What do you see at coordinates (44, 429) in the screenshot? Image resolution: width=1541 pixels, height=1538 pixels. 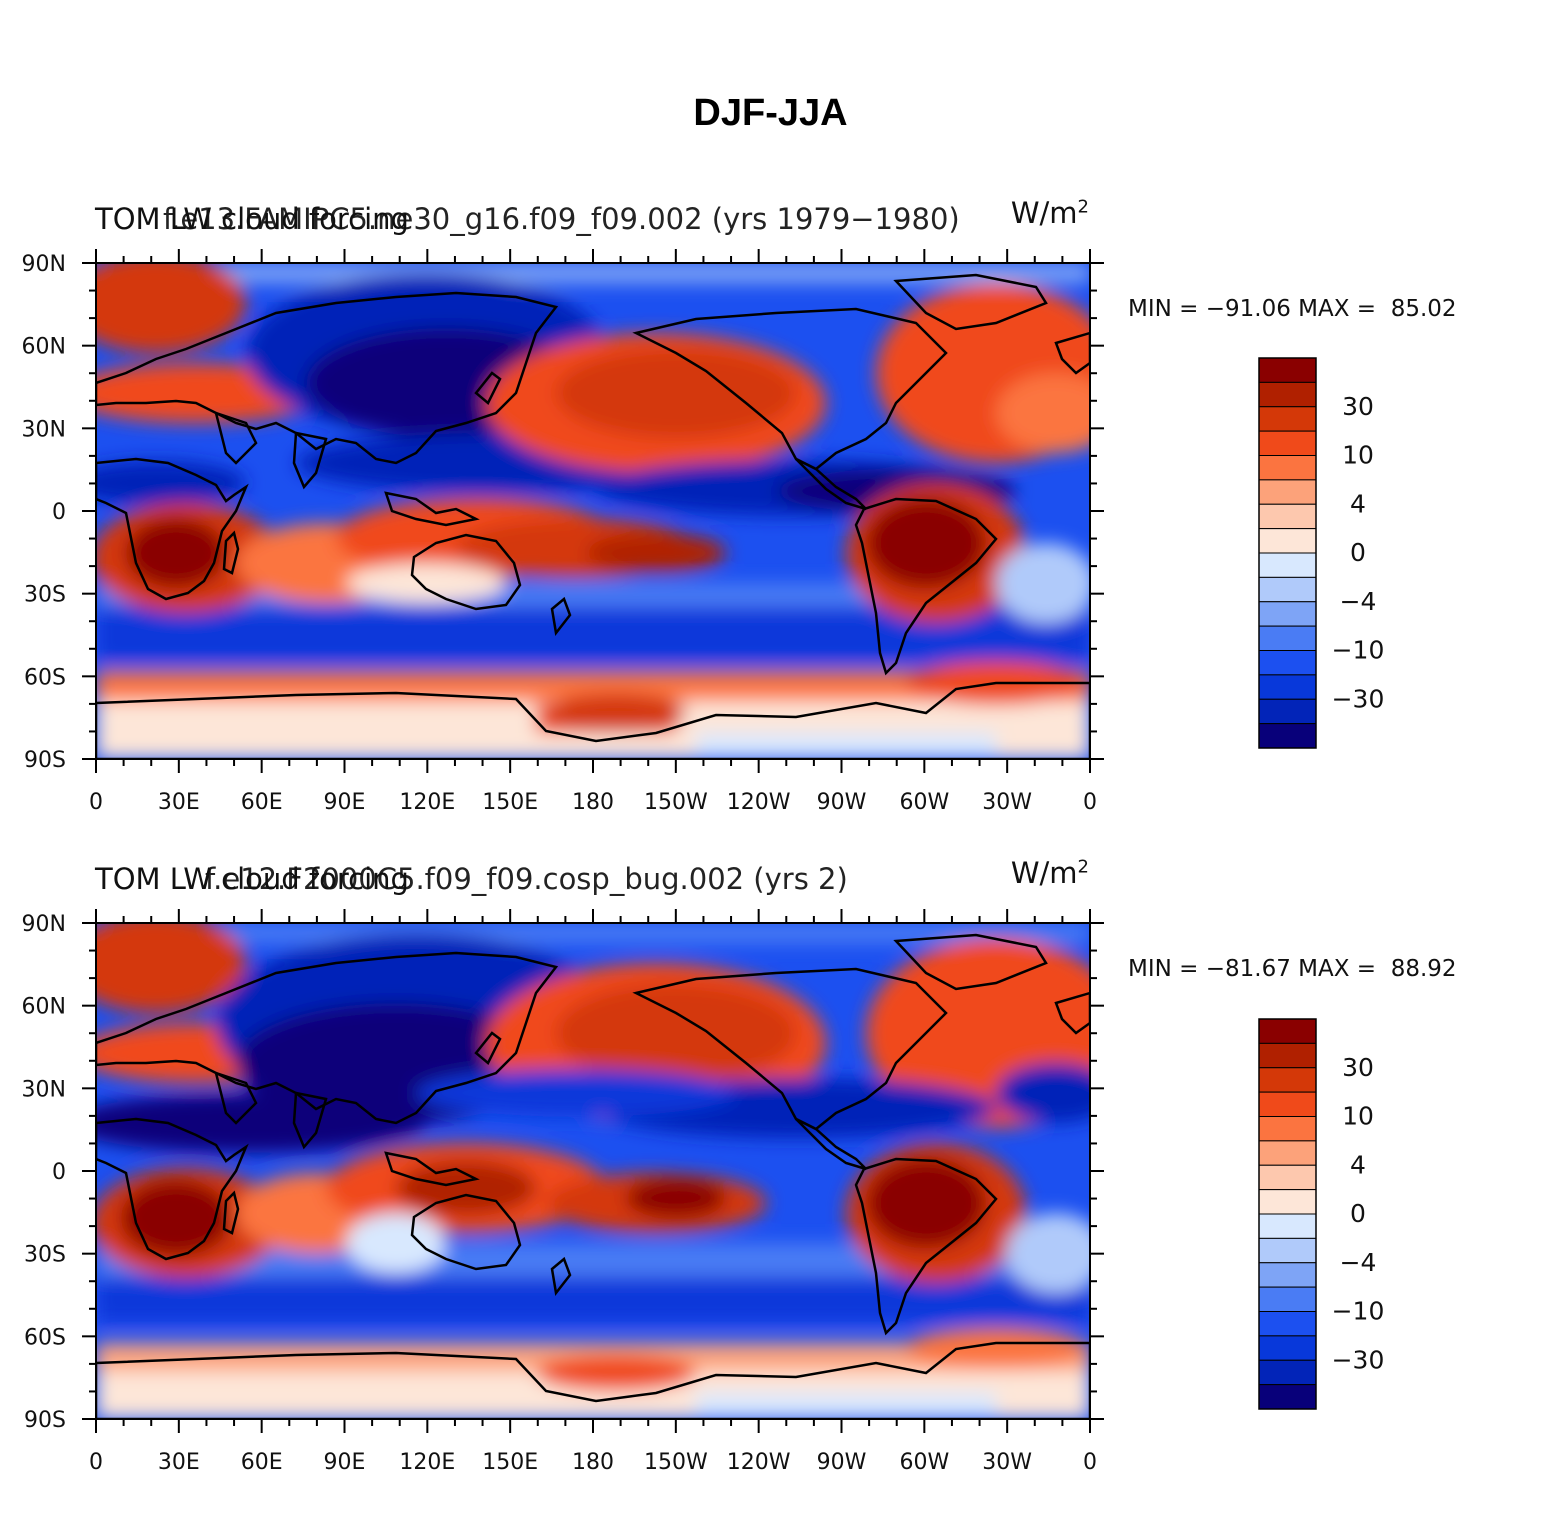 I see `panel-1-lat-label: 30N` at bounding box center [44, 429].